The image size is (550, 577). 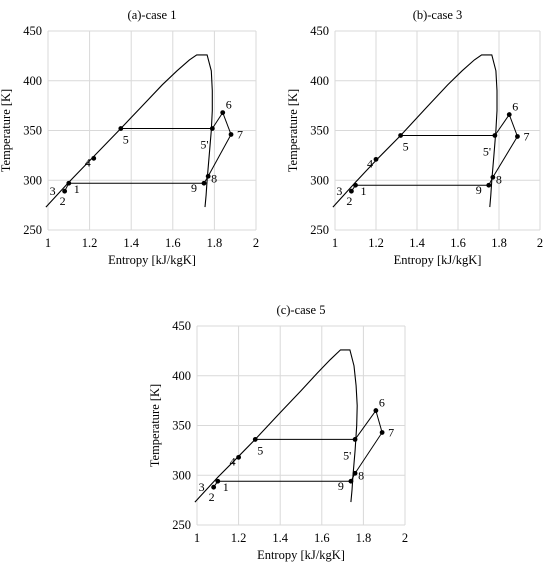 I want to click on x-axis-label: Entropy [kJ/kgK], so click(x=301, y=555).